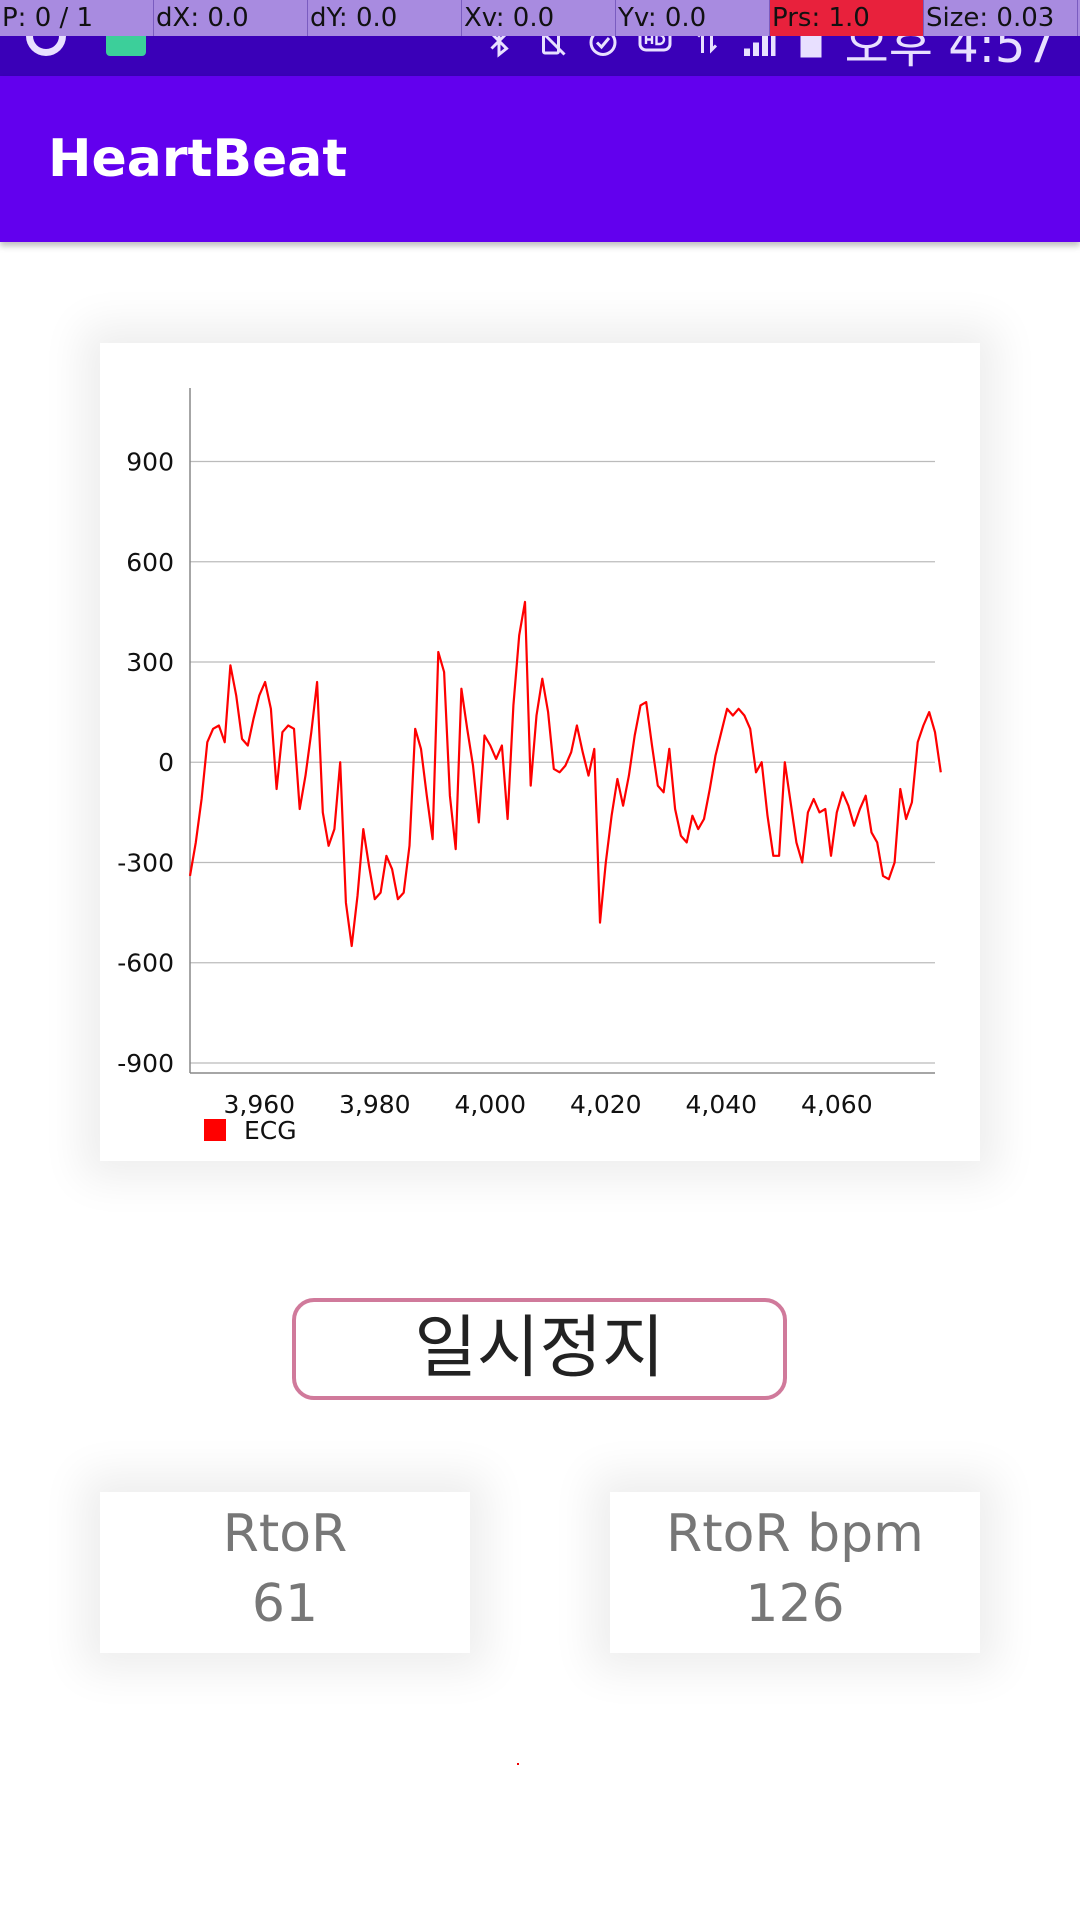  What do you see at coordinates (145, 862) in the screenshot?
I see `y-tick-label: -300` at bounding box center [145, 862].